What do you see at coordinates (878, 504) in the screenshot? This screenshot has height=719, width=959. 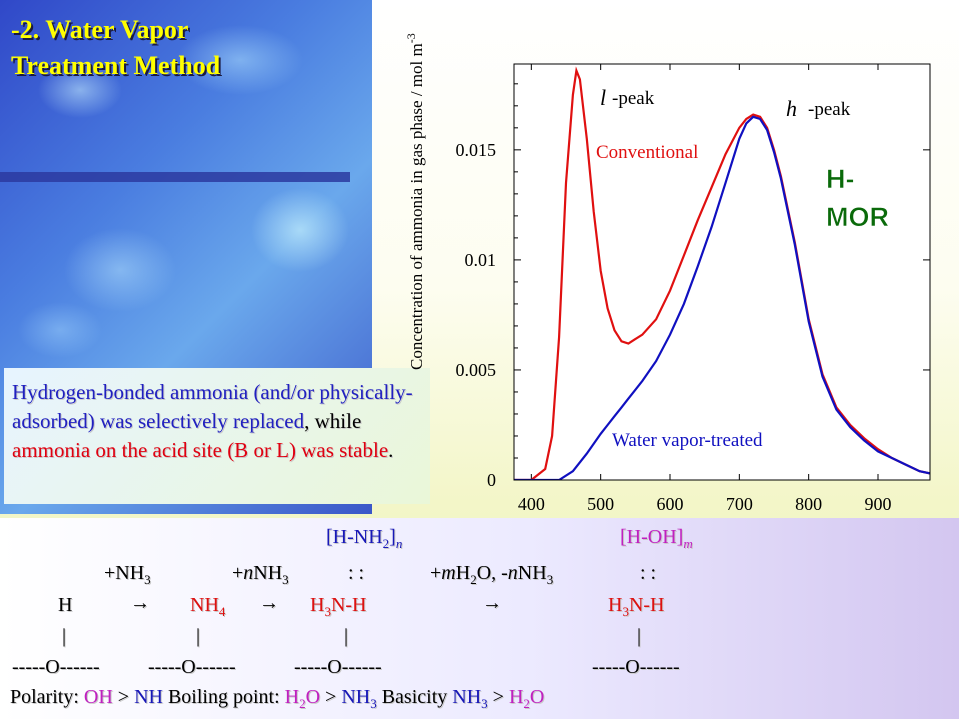 I see `x-tick-label-900: 900` at bounding box center [878, 504].